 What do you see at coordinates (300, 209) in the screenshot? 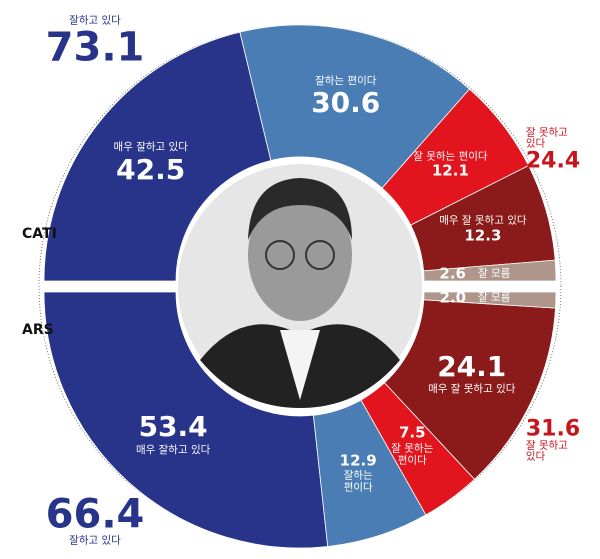
I see `hair` at bounding box center [300, 209].